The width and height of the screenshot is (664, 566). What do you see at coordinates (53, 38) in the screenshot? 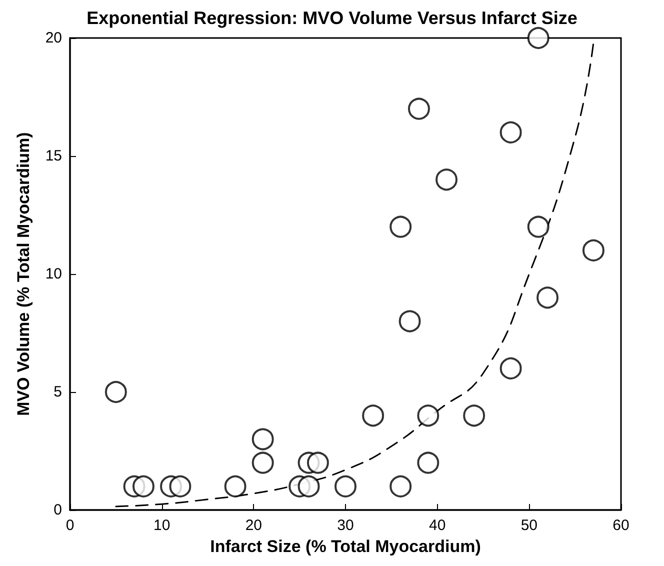
I see `y-tick-label: 20` at bounding box center [53, 38].